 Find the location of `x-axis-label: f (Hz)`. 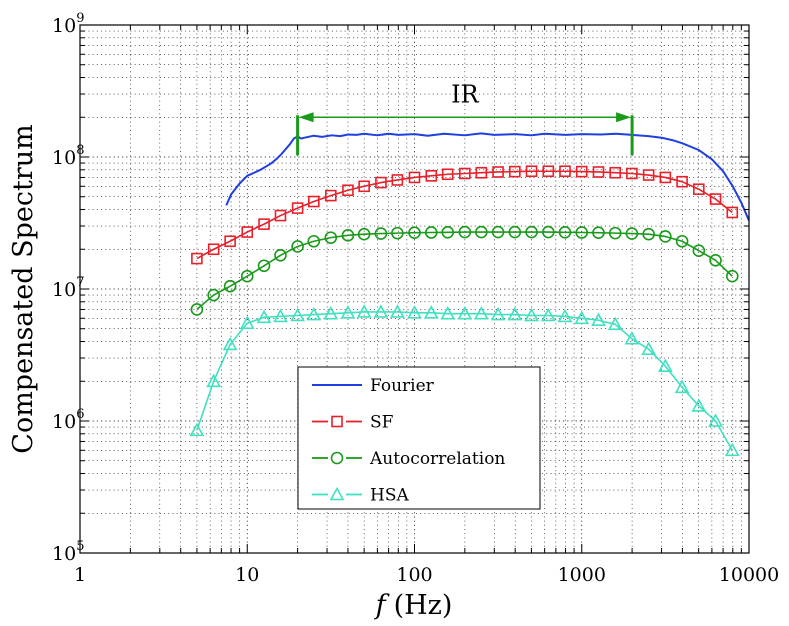

x-axis-label: f (Hz) is located at coordinates (413, 605).